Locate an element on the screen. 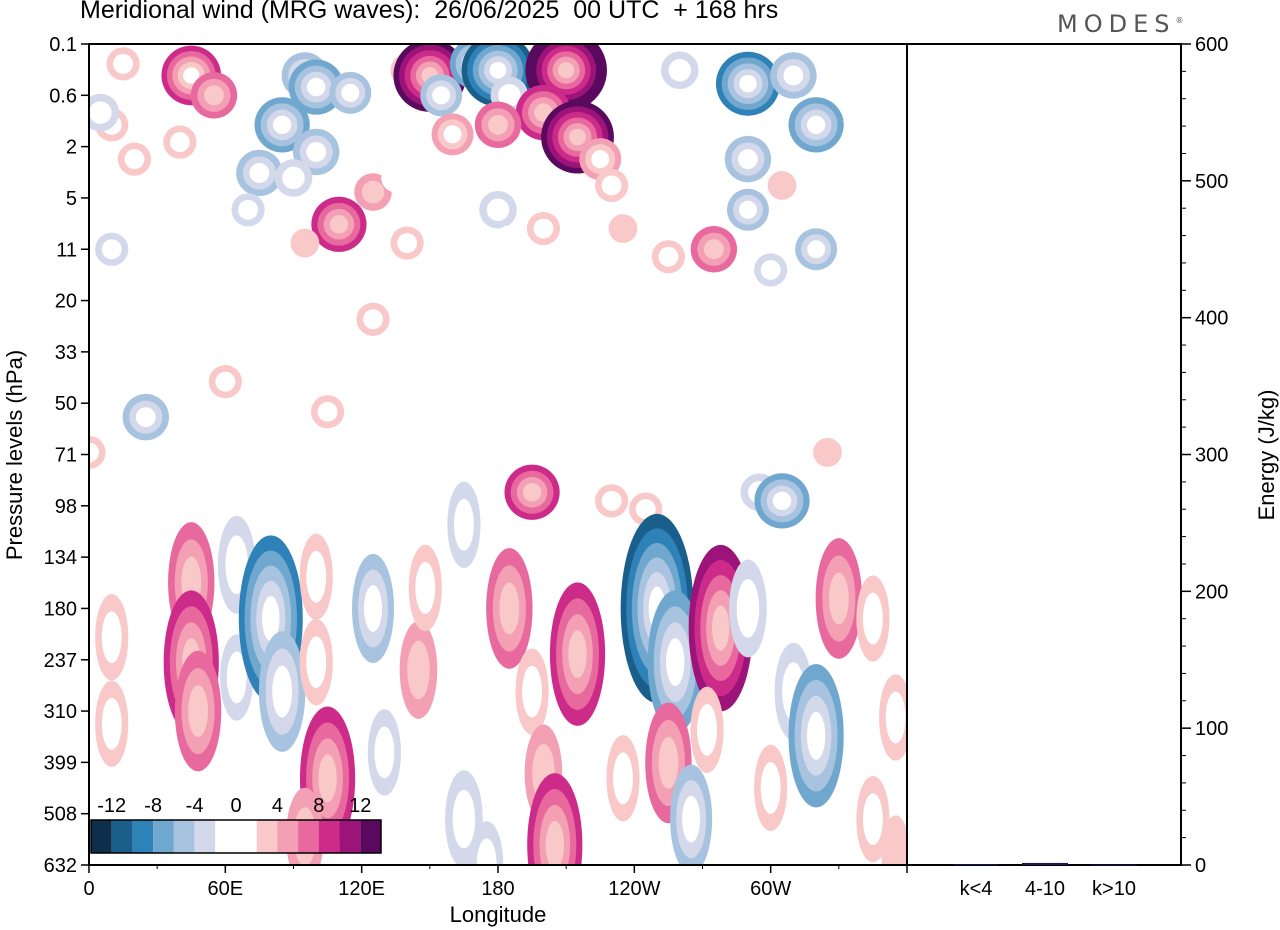 The height and width of the screenshot is (930, 1280). colorbar-label: 4 is located at coordinates (277, 806).